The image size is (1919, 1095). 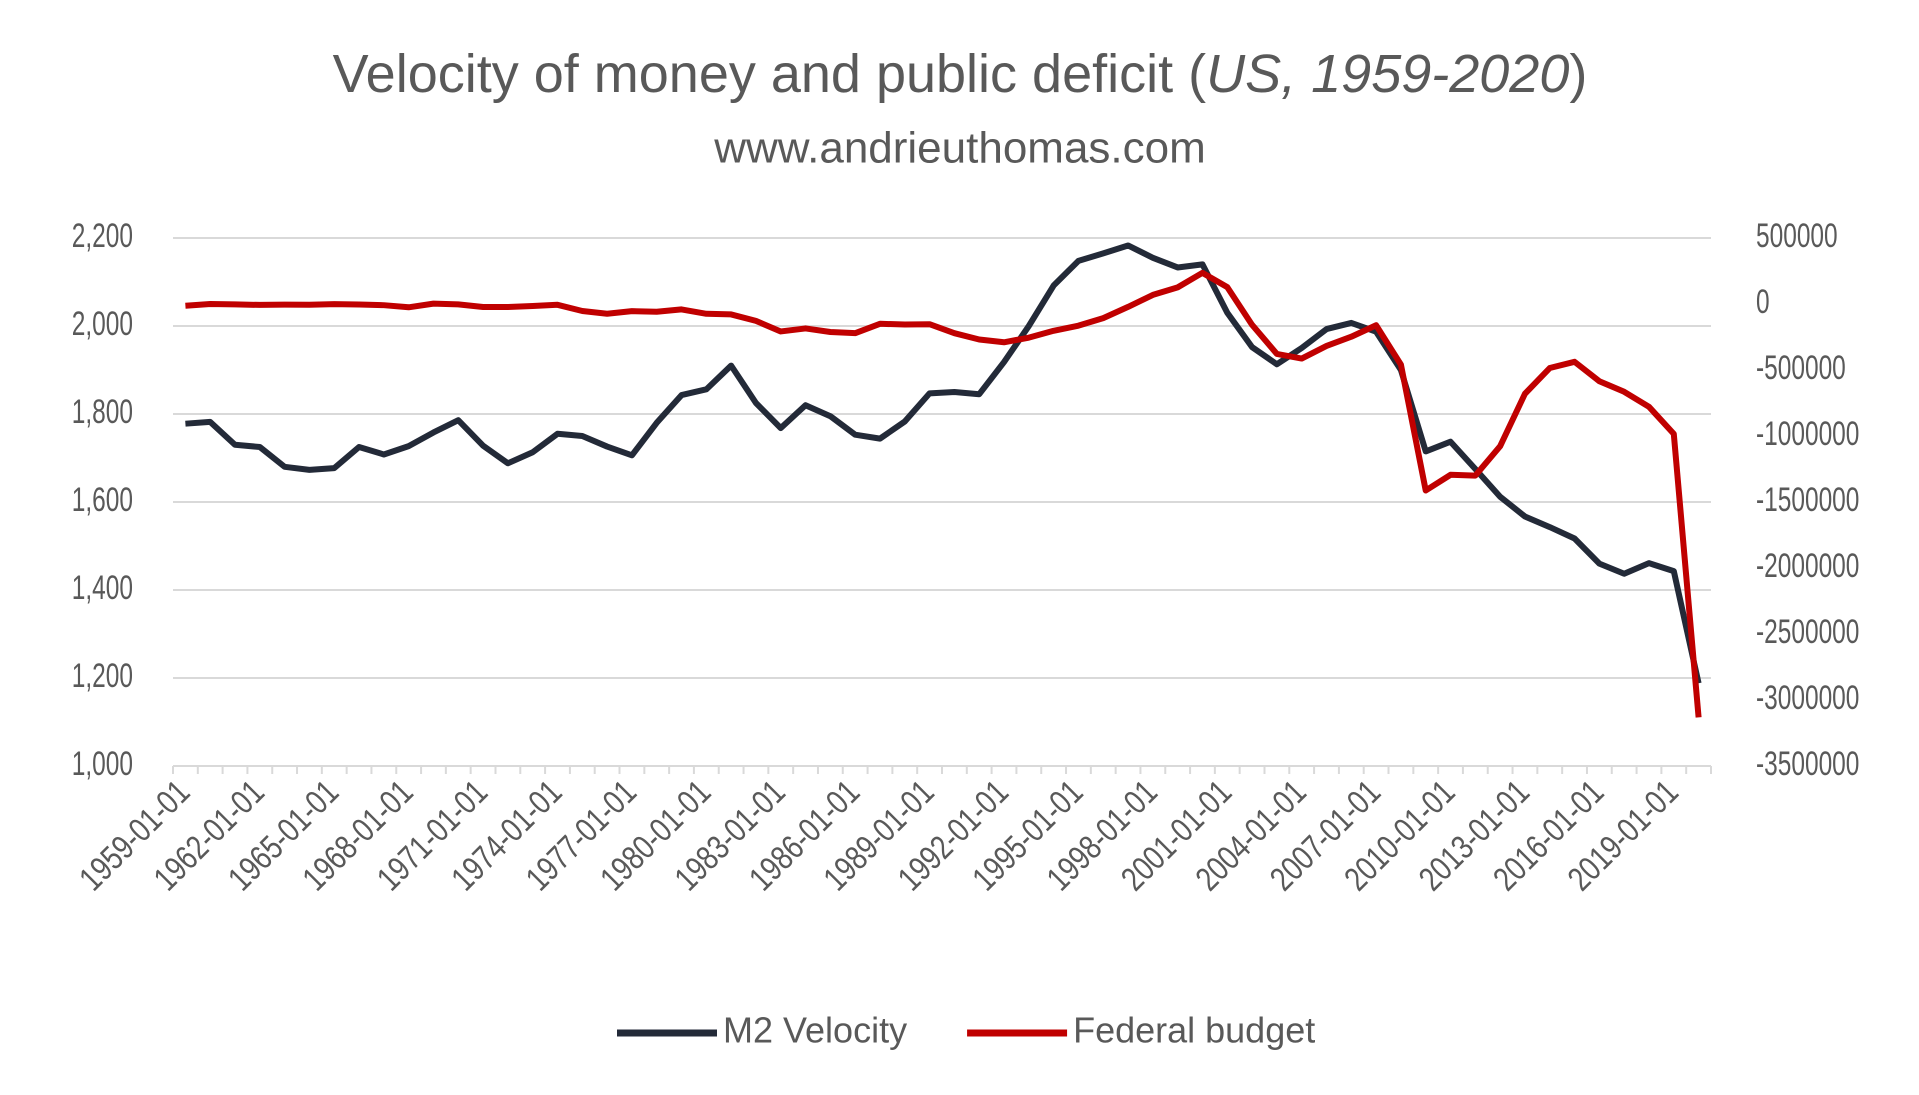 I want to click on y2-tick-label: -2500000, so click(x=1807, y=632).